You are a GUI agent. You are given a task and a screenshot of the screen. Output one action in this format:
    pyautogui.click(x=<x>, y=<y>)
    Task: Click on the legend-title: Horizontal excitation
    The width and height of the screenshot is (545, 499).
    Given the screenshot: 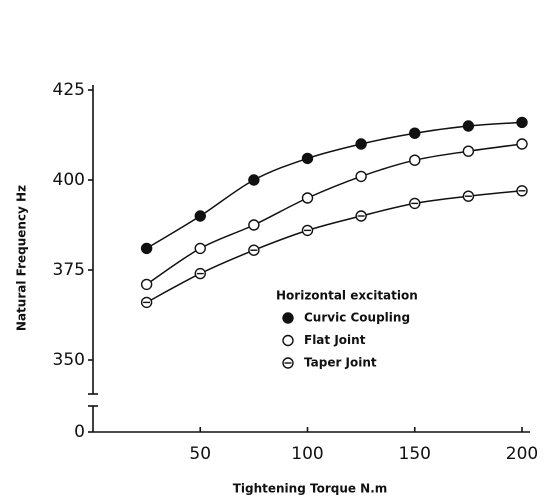 What is the action you would take?
    pyautogui.click(x=347, y=296)
    